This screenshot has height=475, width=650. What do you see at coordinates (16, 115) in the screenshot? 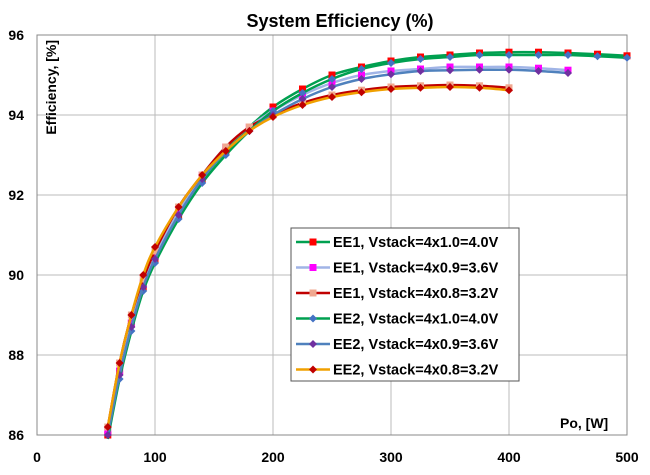
I see `y-tick-label: 94` at bounding box center [16, 115].